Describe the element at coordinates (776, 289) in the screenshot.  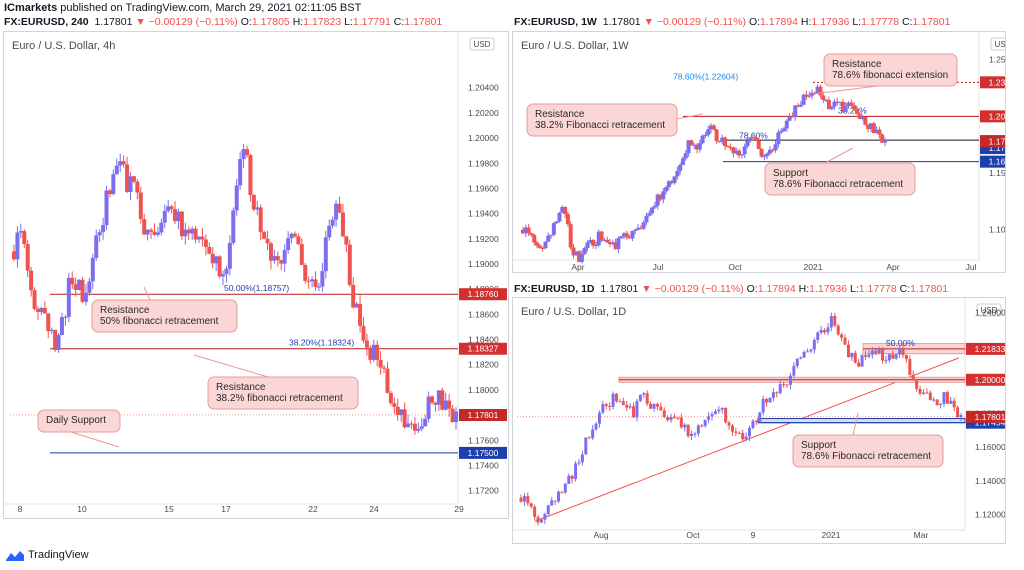
I see `d1-open: 1.17894` at that location.